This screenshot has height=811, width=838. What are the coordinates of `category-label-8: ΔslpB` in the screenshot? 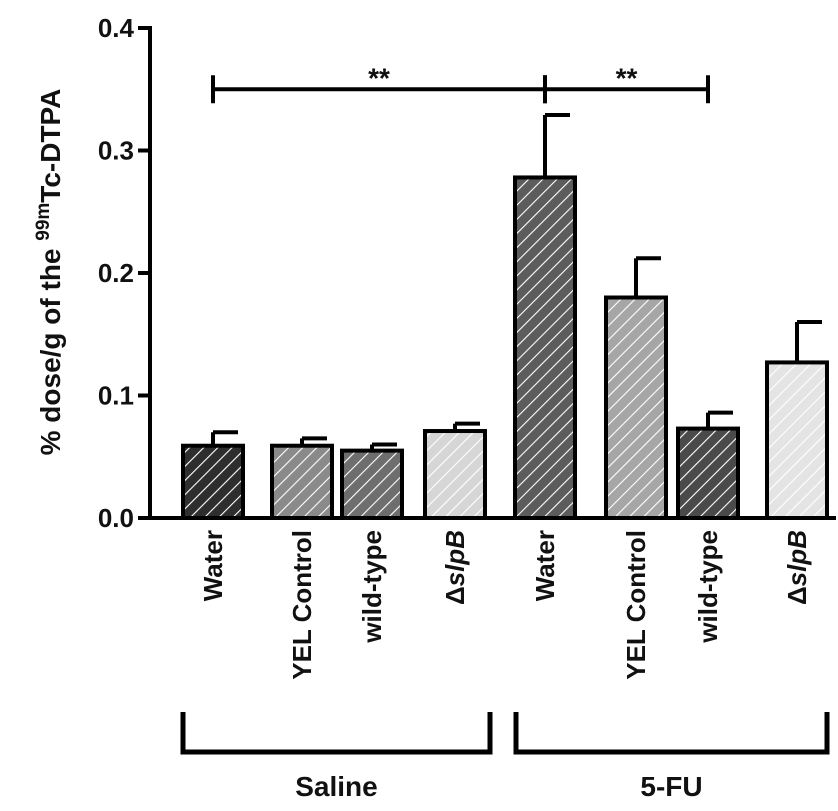 It's located at (797, 567).